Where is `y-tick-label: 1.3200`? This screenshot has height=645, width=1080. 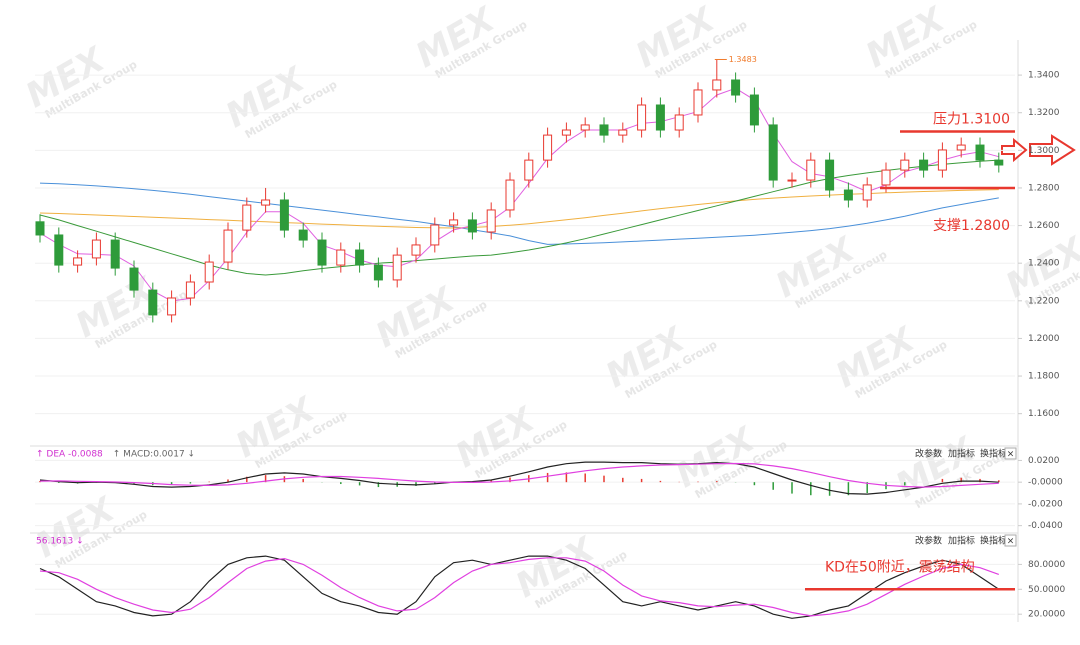 y-tick-label: 1.3200 is located at coordinates (1044, 113).